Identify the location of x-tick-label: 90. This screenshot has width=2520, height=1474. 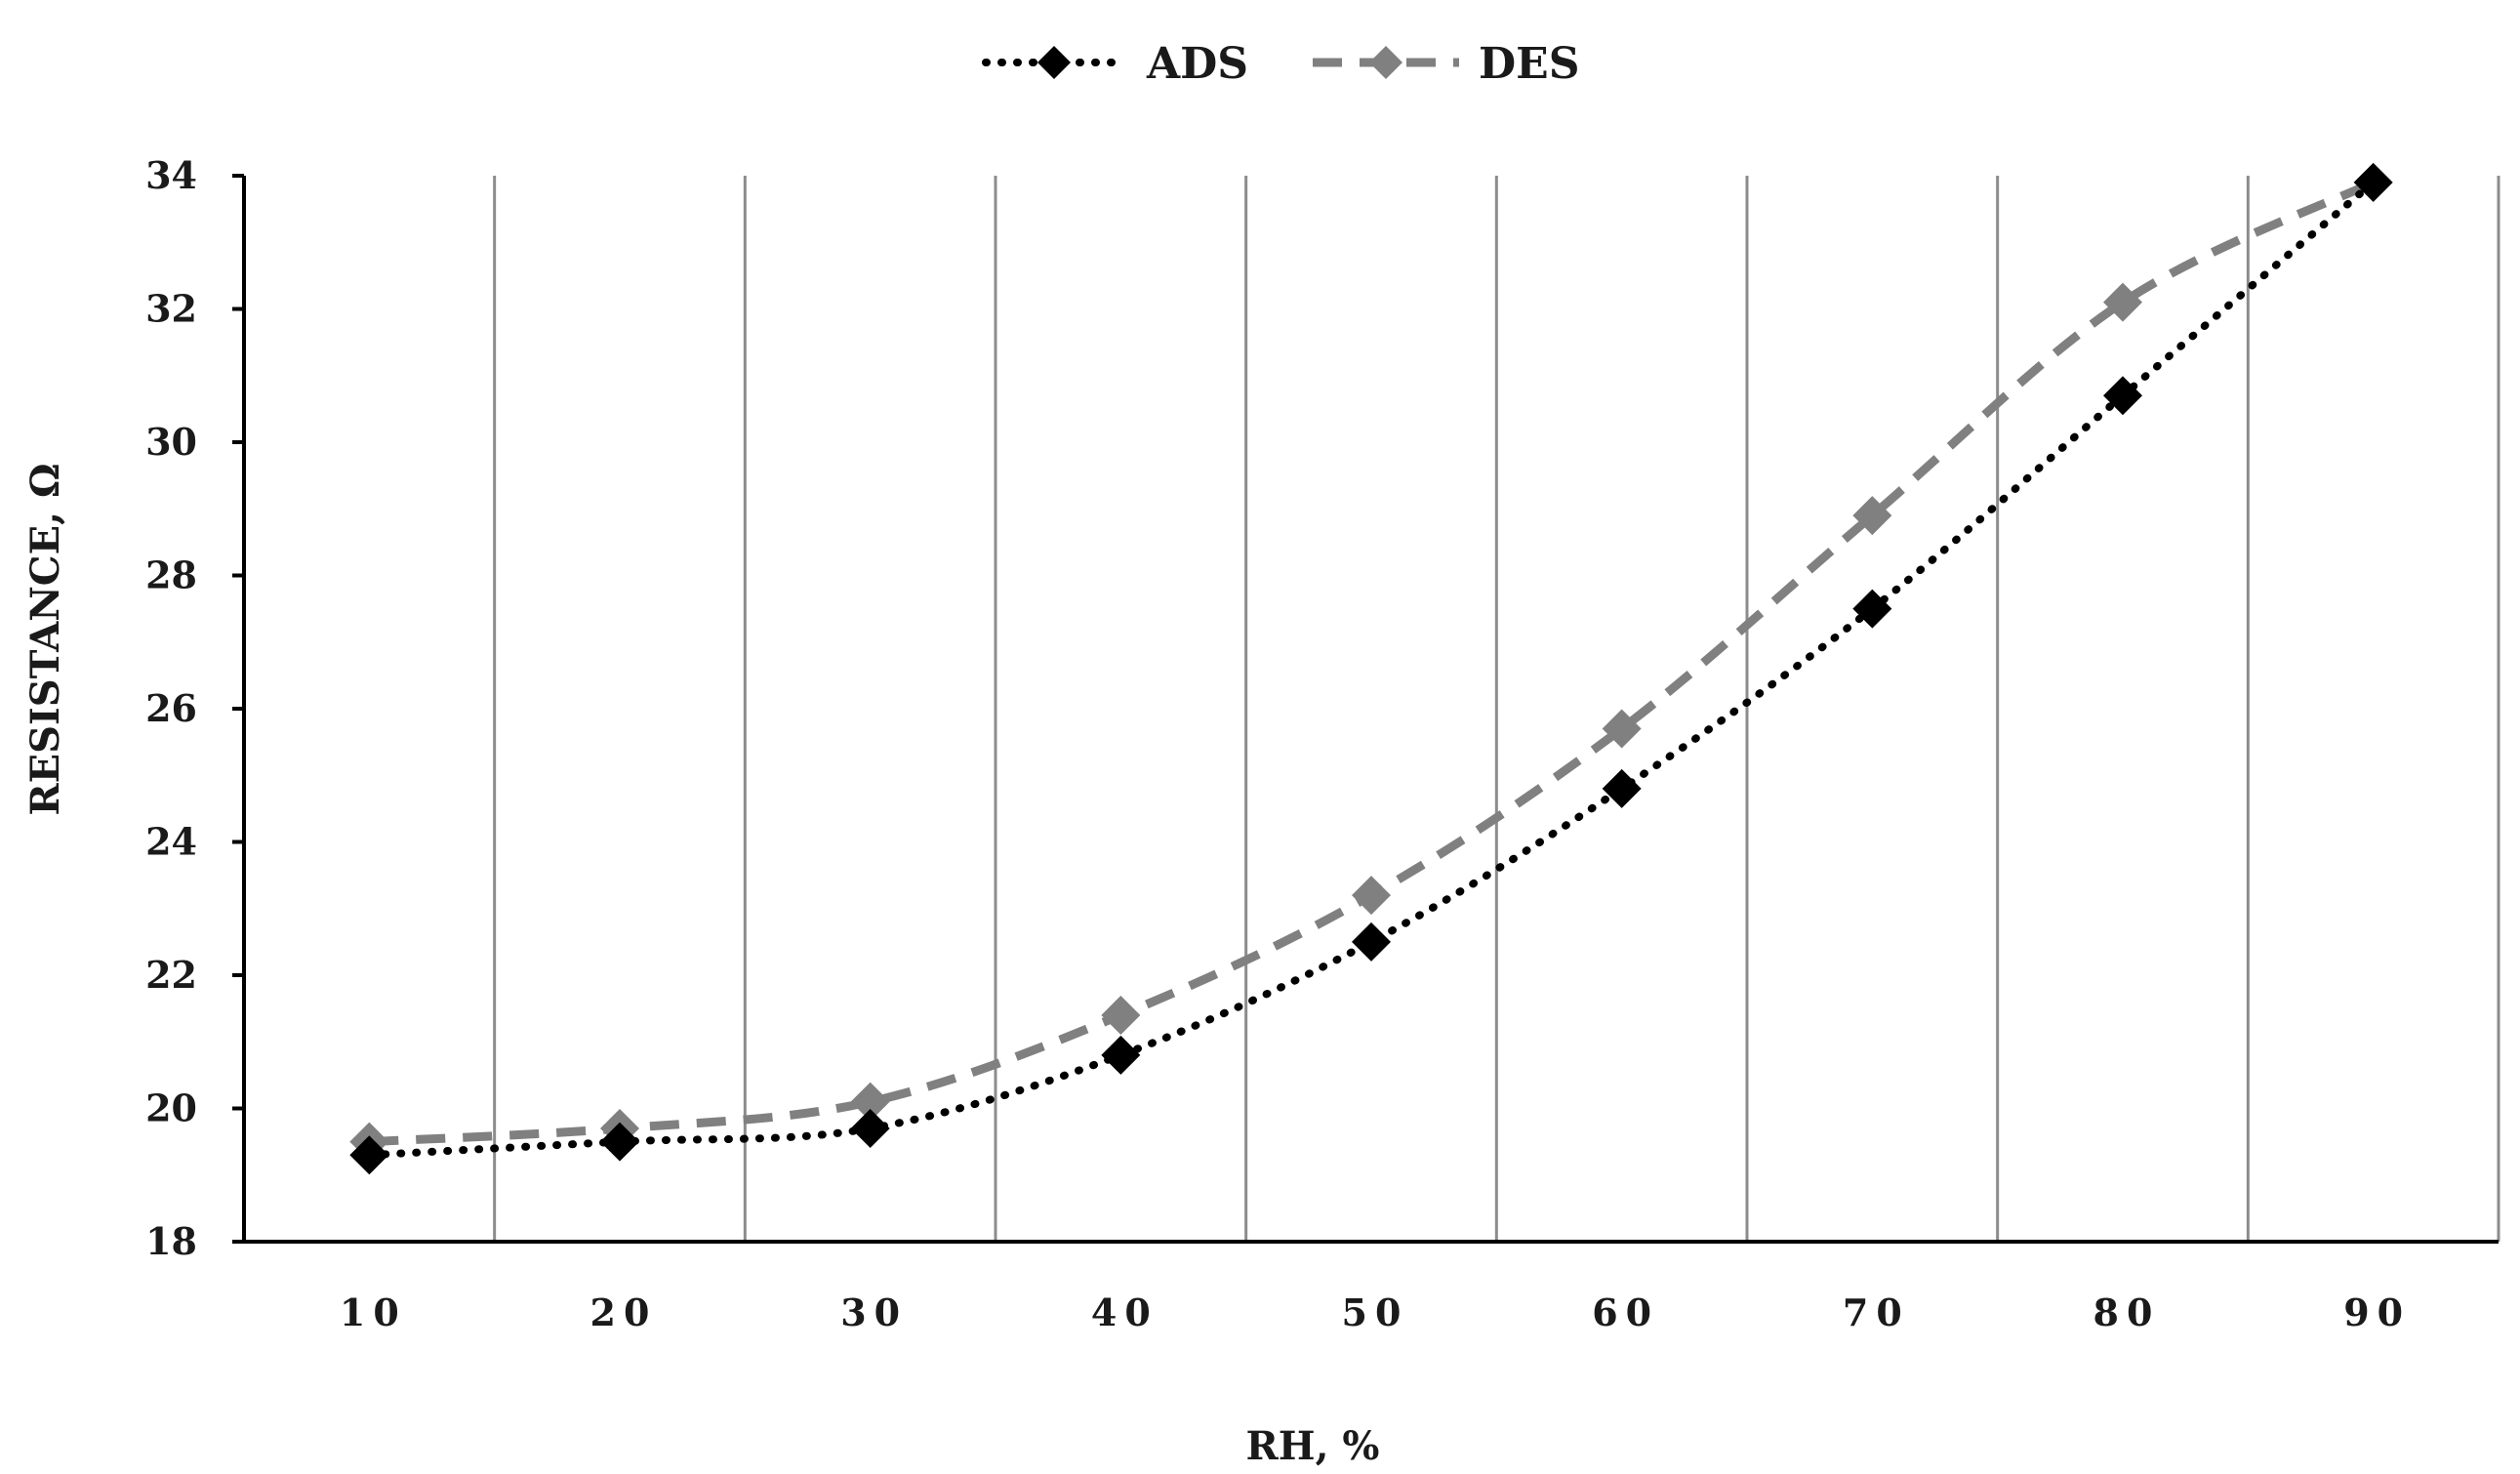
(2377, 1312).